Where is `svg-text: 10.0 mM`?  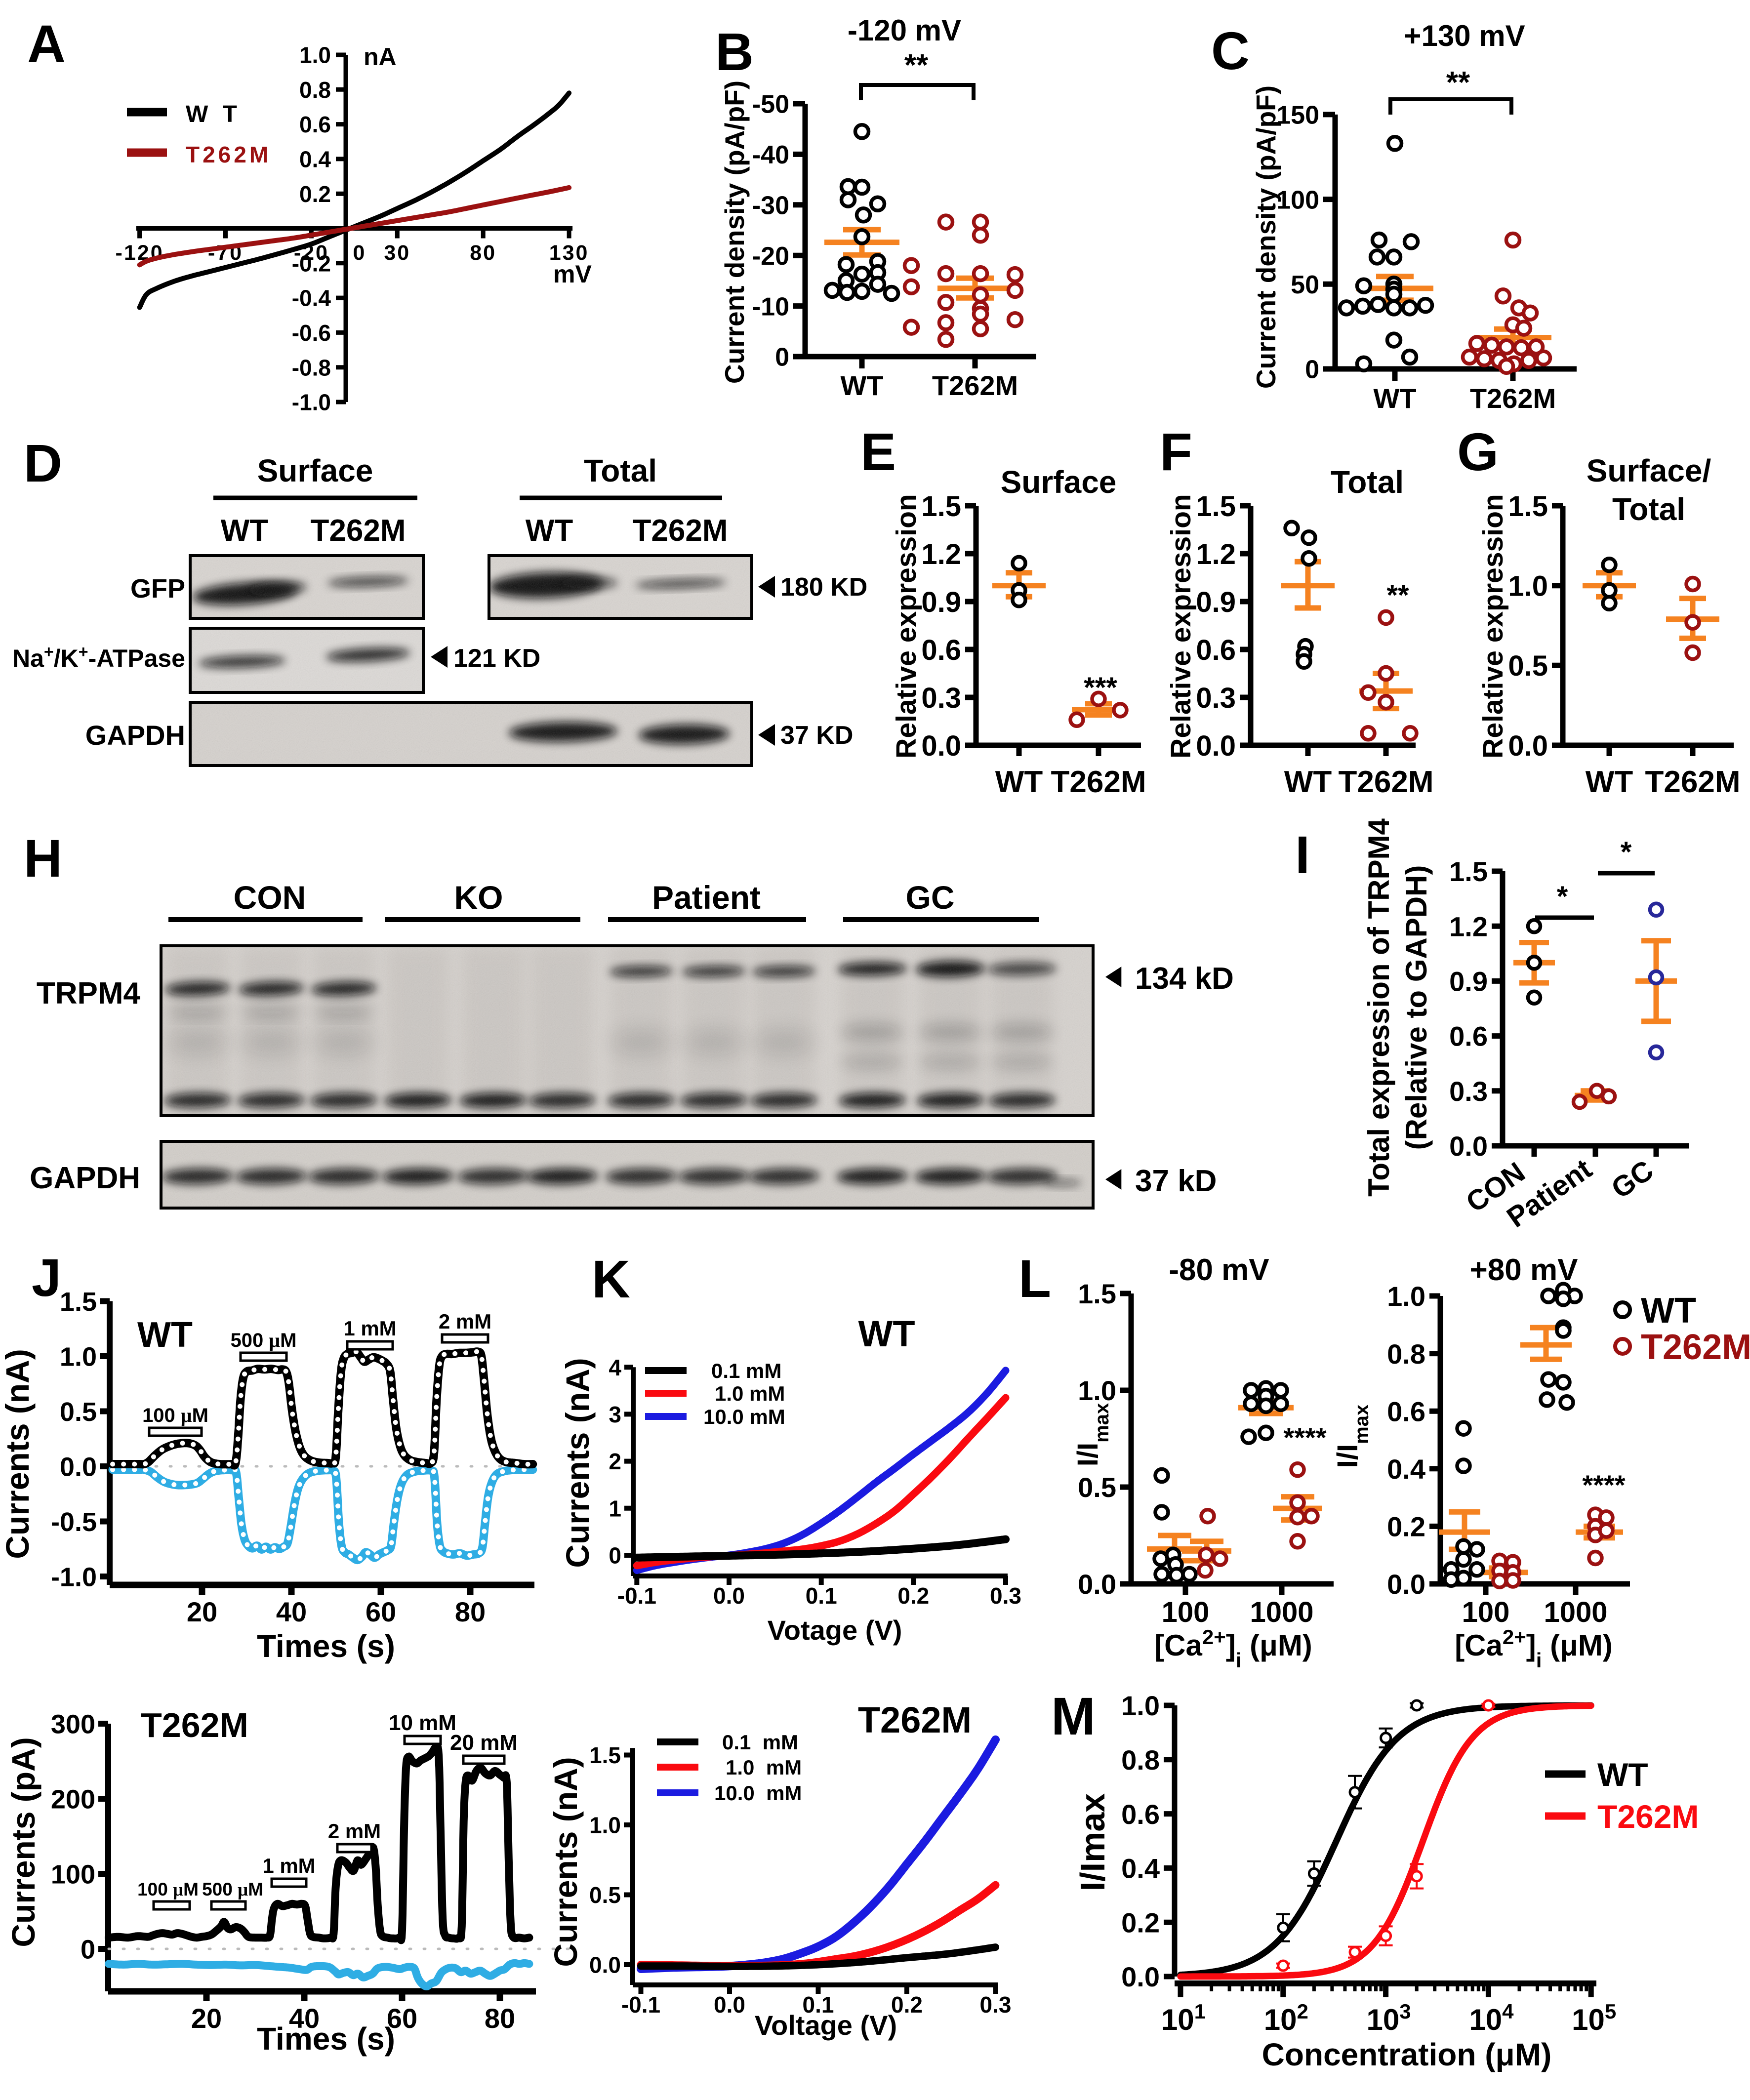
svg-text: 10.0 mM is located at coordinates (744, 1416).